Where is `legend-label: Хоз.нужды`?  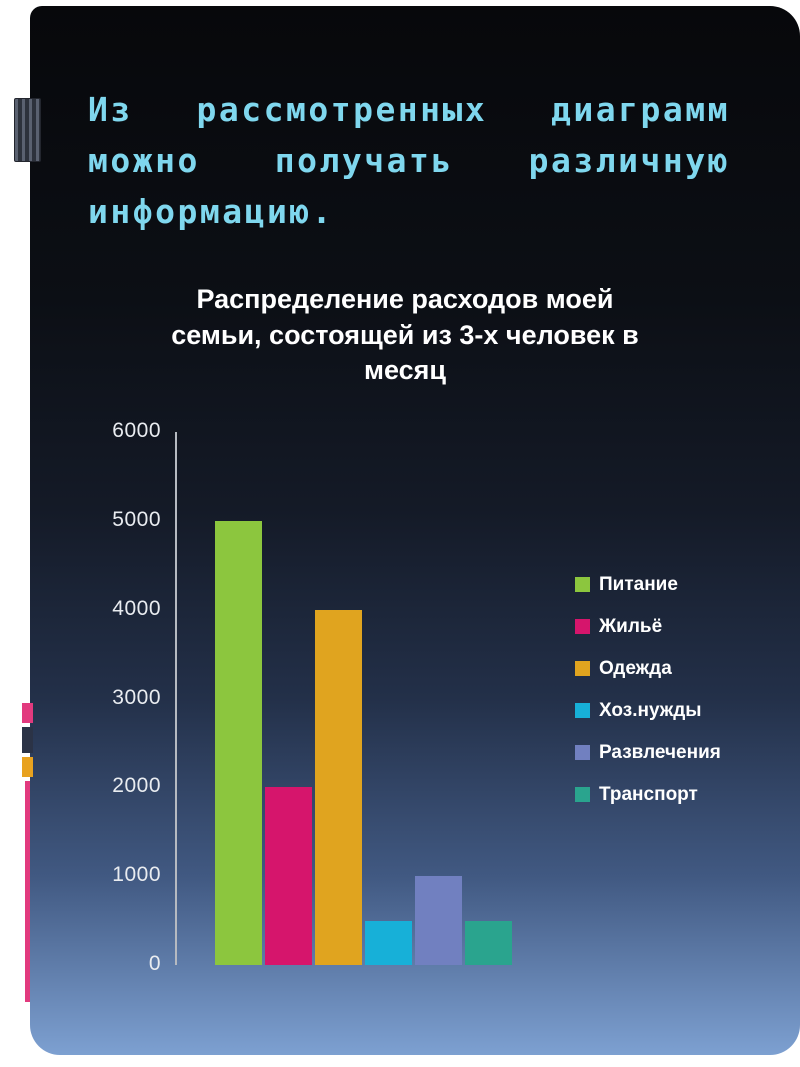
legend-label: Хоз.нужды is located at coordinates (650, 710).